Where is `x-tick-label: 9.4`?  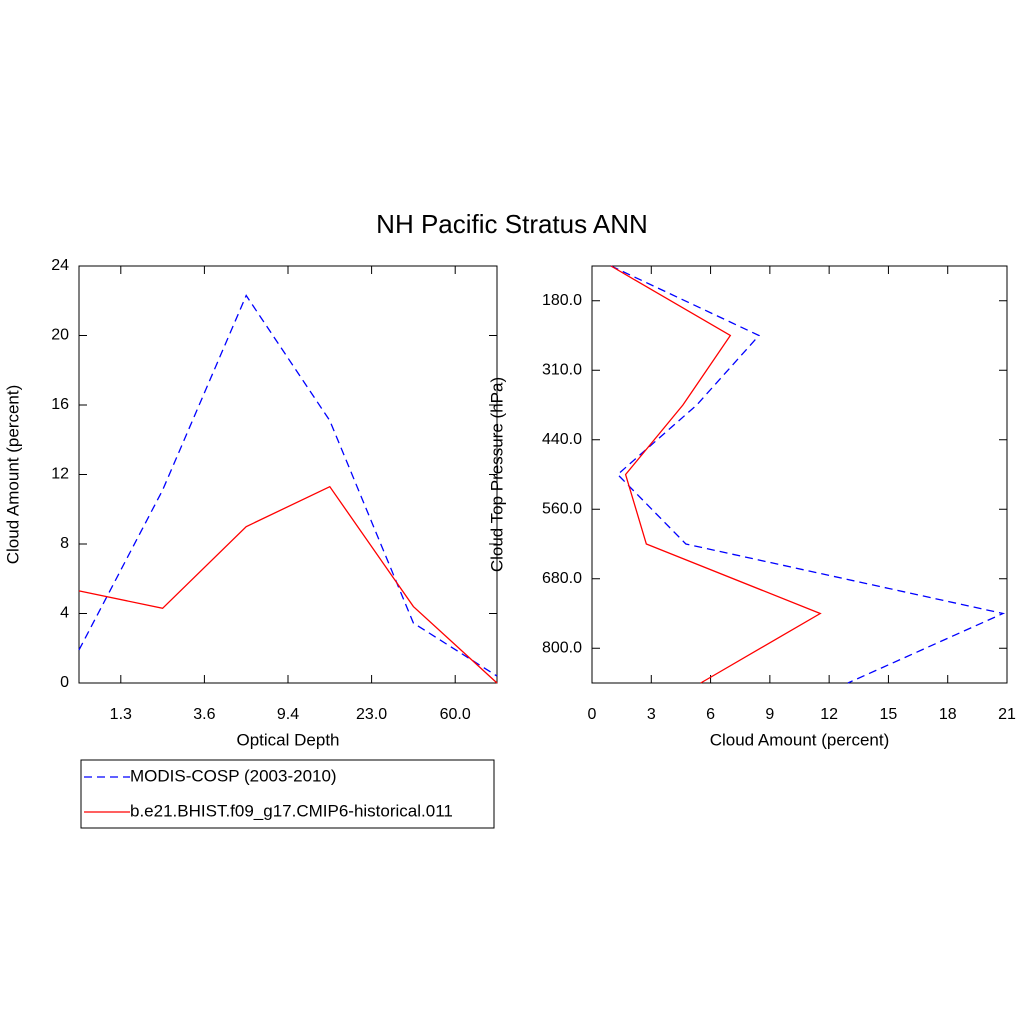
x-tick-label: 9.4 is located at coordinates (288, 714).